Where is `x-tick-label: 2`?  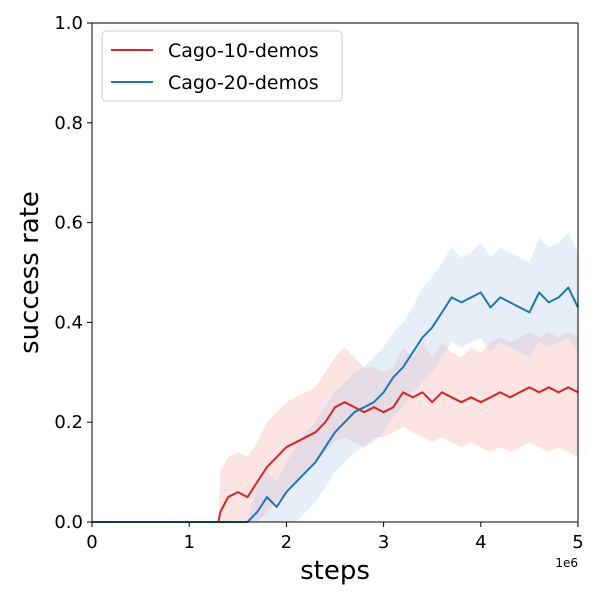 x-tick-label: 2 is located at coordinates (286, 542).